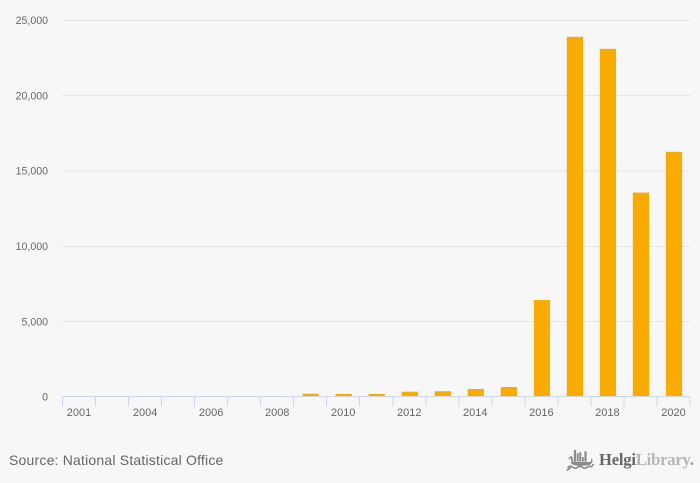 The image size is (700, 483). Describe the element at coordinates (277, 413) in the screenshot. I see `svg-text: 2008` at that location.